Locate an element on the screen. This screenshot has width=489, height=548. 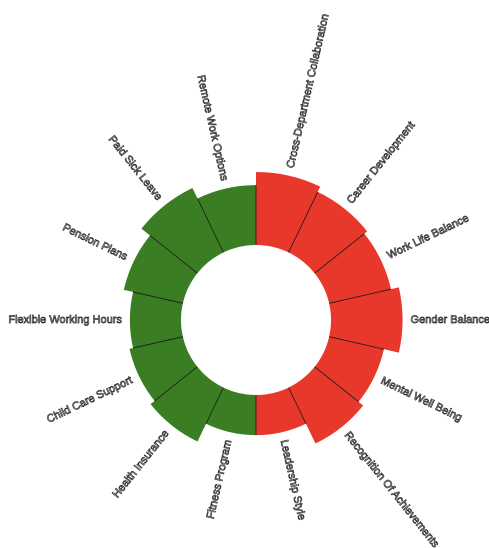
category-label: Remote Work Options is located at coordinates (212, 128).